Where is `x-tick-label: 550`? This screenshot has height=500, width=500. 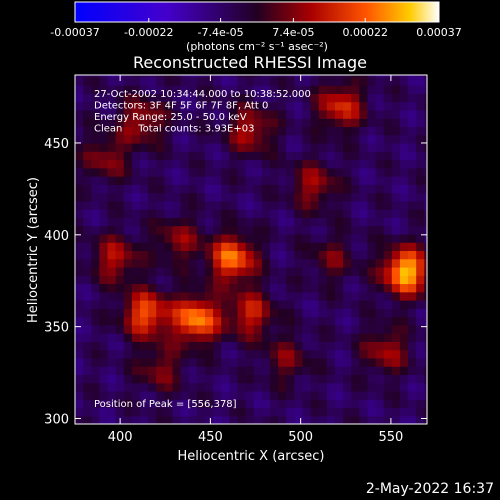
x-tick-label: 550 is located at coordinates (390, 437).